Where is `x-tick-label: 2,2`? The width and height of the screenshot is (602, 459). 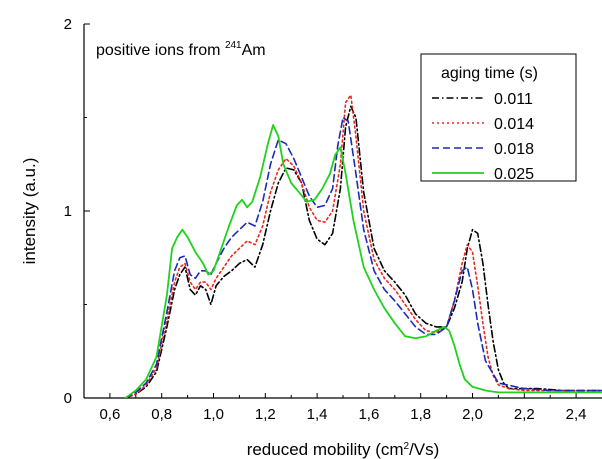 x-tick-label: 2,2 is located at coordinates (524, 414).